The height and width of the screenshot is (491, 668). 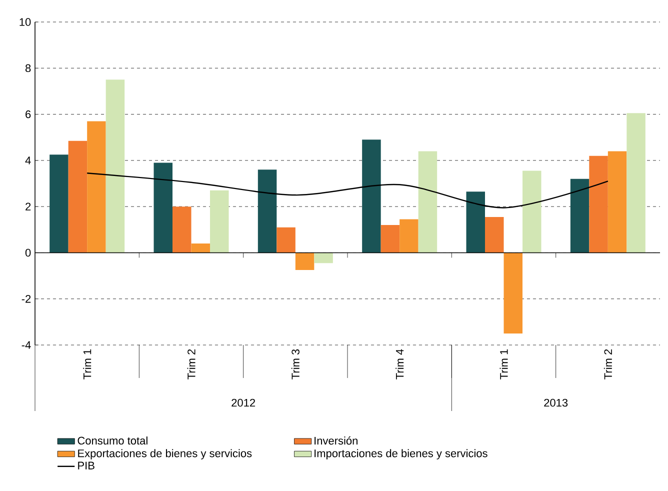 What do you see at coordinates (113, 440) in the screenshot?
I see `legend-label: Consumo total` at bounding box center [113, 440].